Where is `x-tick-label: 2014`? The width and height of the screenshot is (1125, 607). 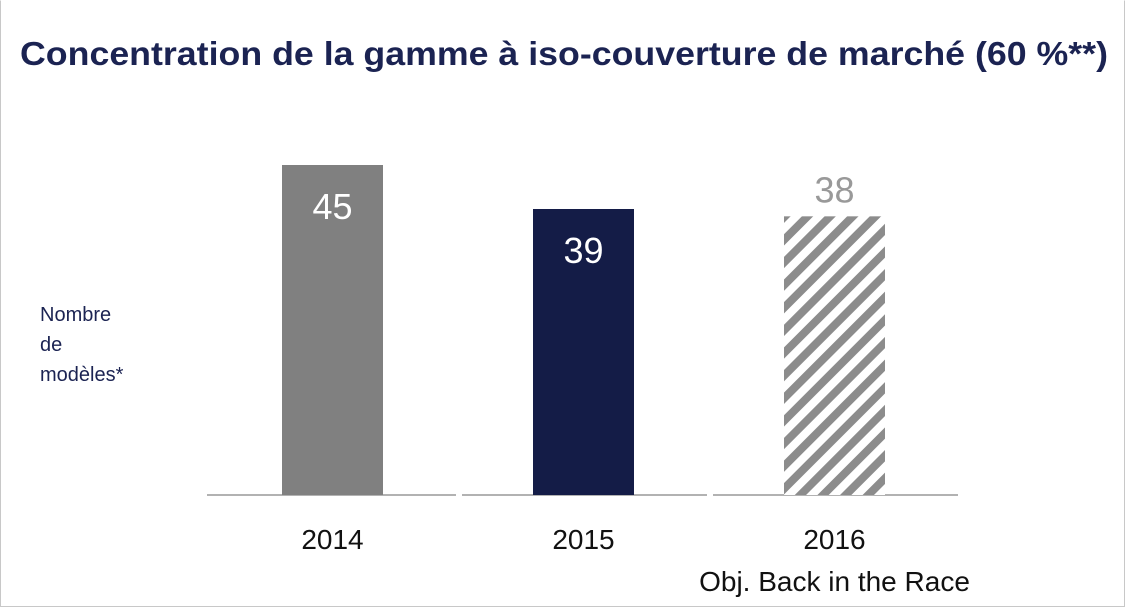 x-tick-label: 2014 is located at coordinates (332, 539).